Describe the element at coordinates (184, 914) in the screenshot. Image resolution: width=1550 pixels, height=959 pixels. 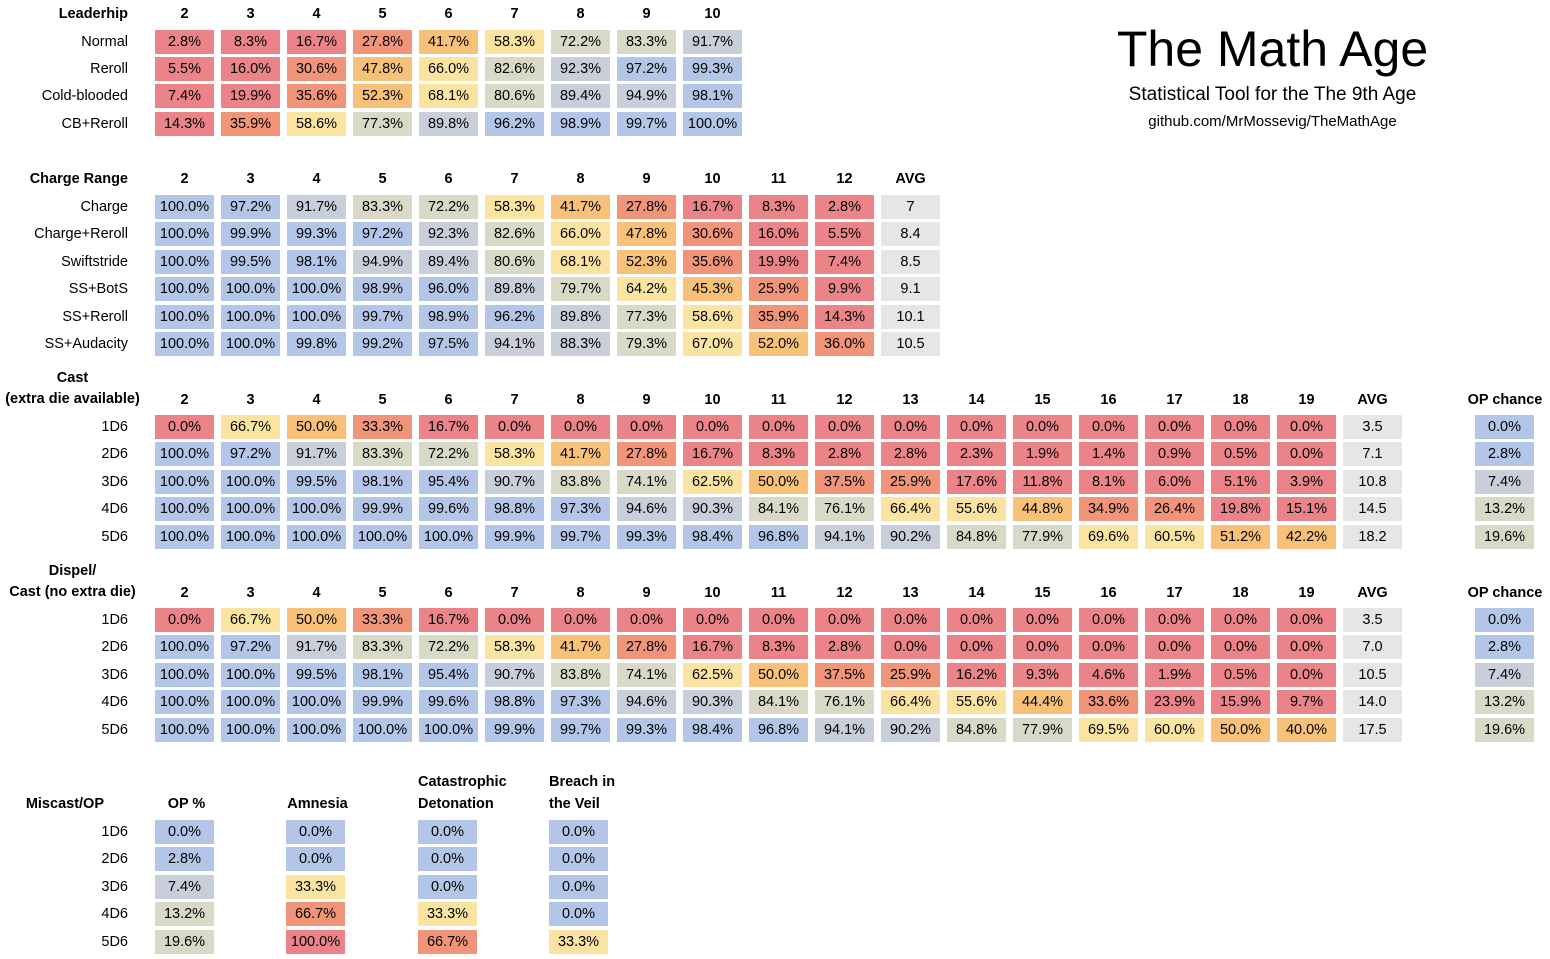
I see `miscast-cell: 13.2%` at that location.